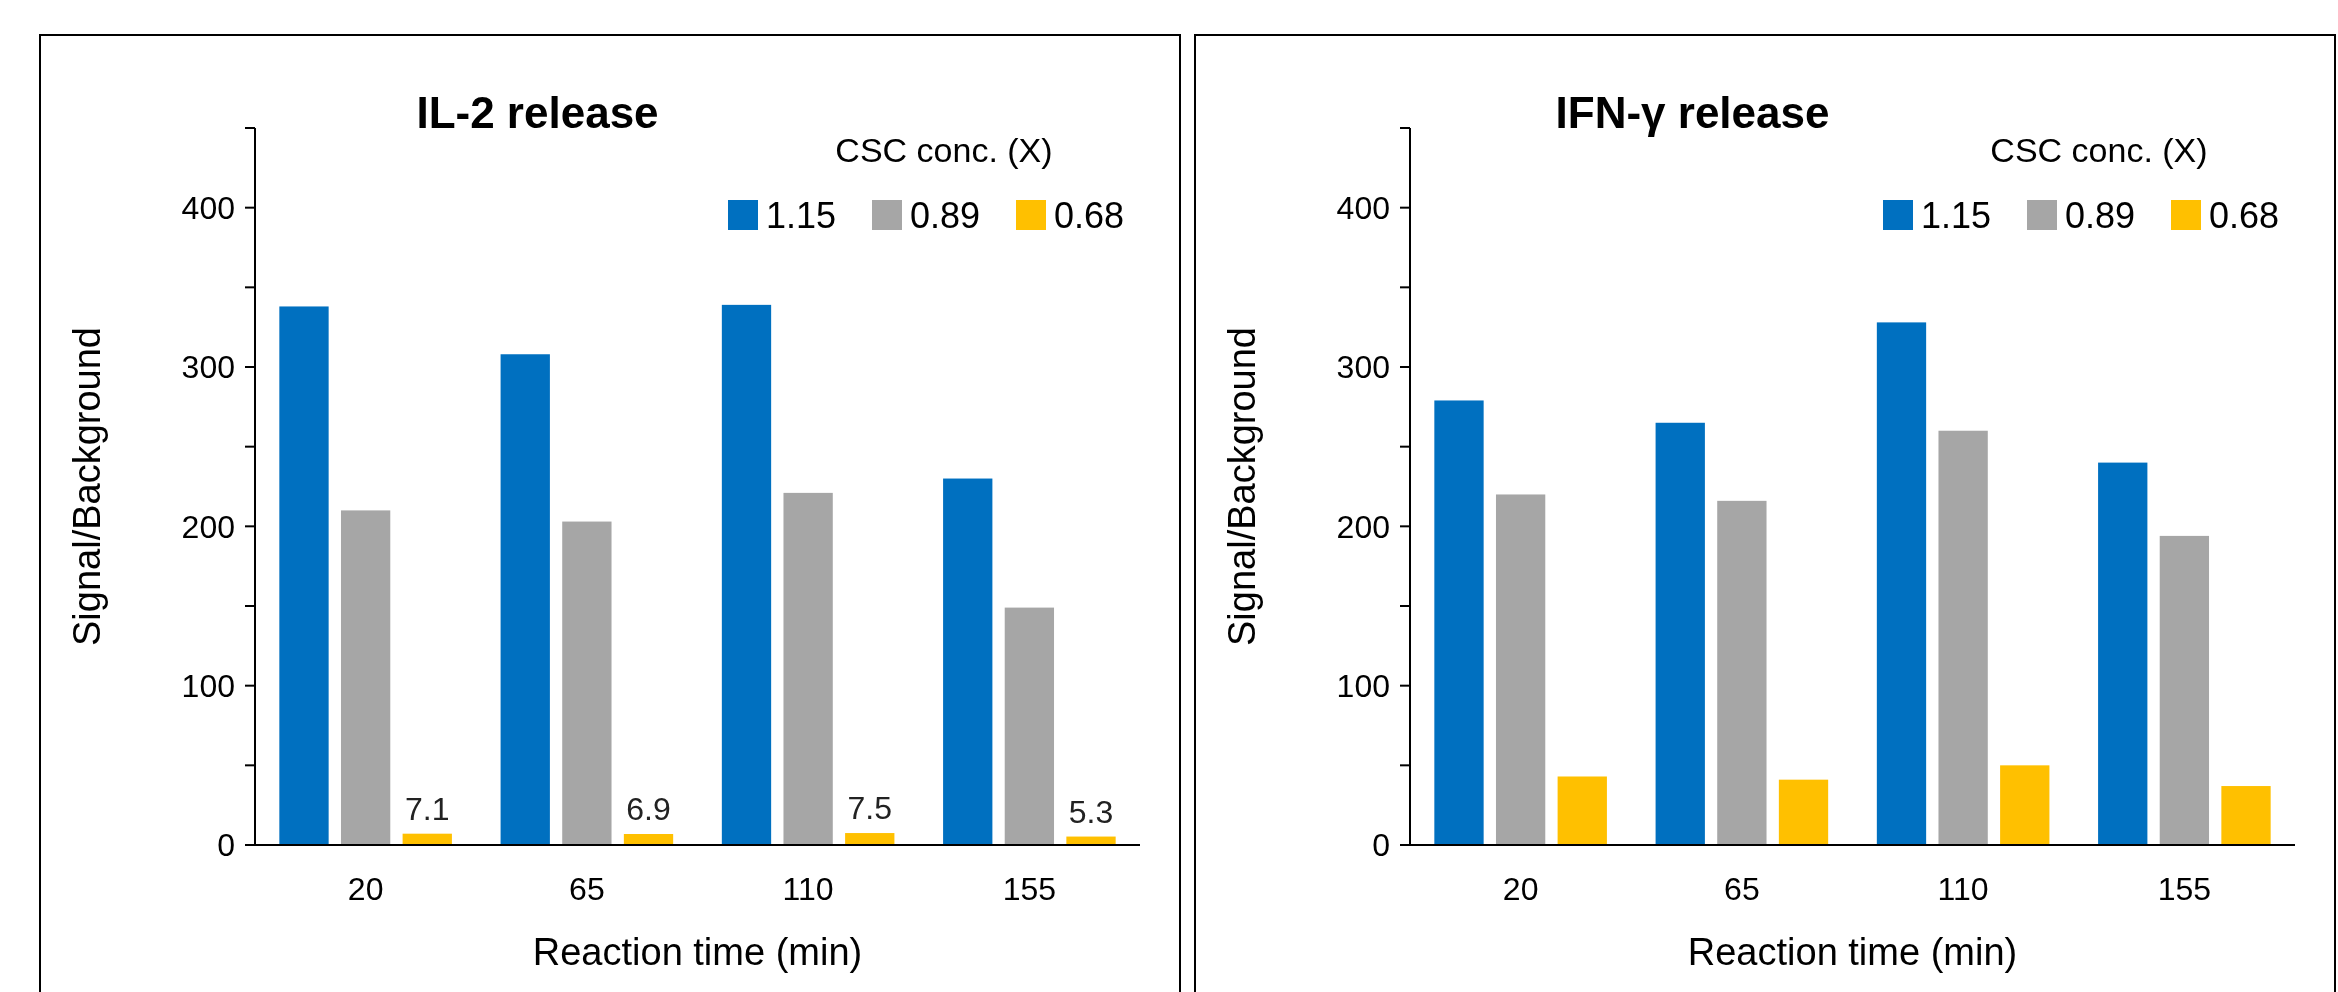 The width and height of the screenshot is (2338, 992). Describe the element at coordinates (1692, 112) in the screenshot. I see `chart-title: IFN-γ release` at that location.